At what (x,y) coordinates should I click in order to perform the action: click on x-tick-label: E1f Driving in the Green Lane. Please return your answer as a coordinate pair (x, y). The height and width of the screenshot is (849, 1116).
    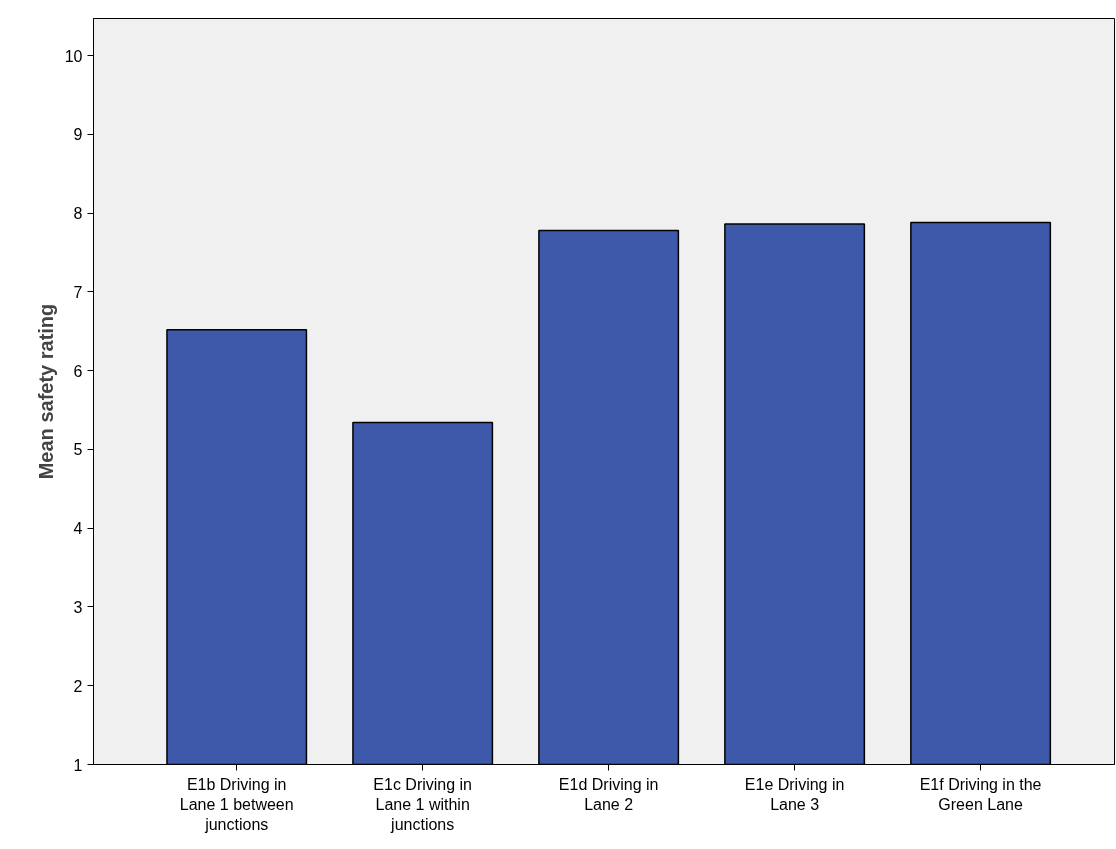
    Looking at the image, I should click on (980, 794).